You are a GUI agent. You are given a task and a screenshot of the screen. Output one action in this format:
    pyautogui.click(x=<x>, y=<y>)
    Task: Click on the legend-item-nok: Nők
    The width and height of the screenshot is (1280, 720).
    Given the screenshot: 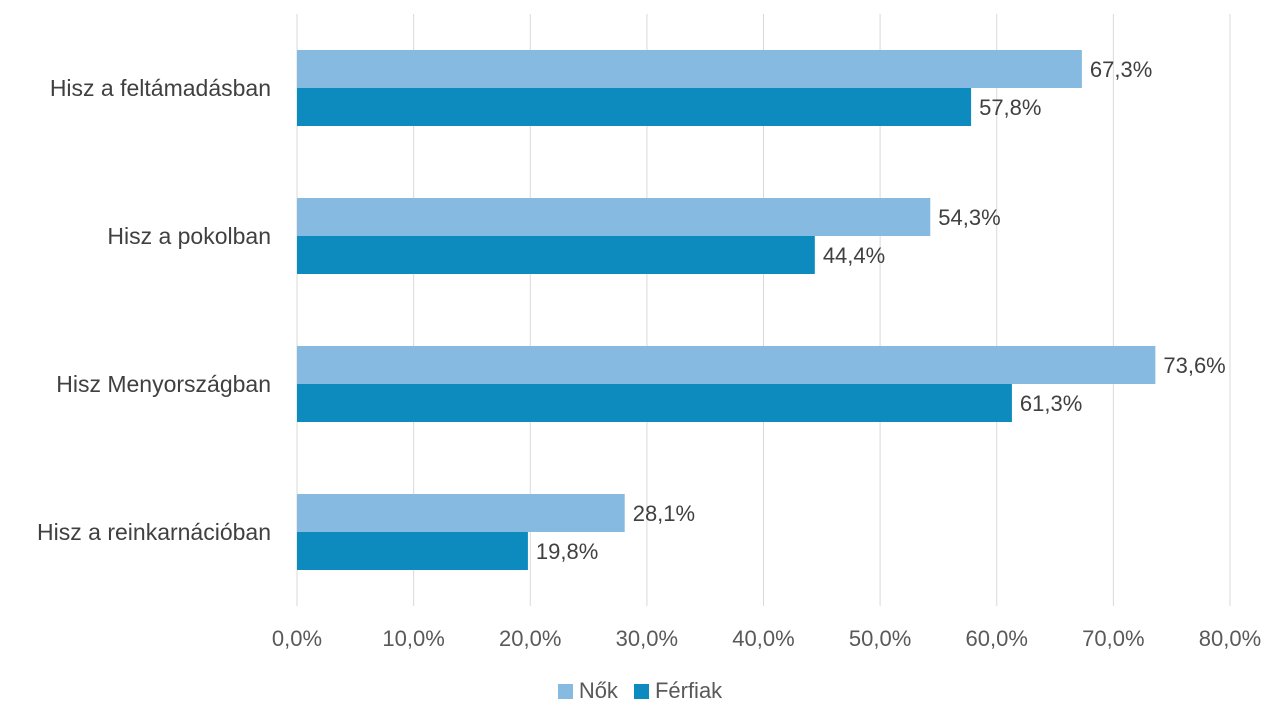 What is the action you would take?
    pyautogui.click(x=587, y=691)
    